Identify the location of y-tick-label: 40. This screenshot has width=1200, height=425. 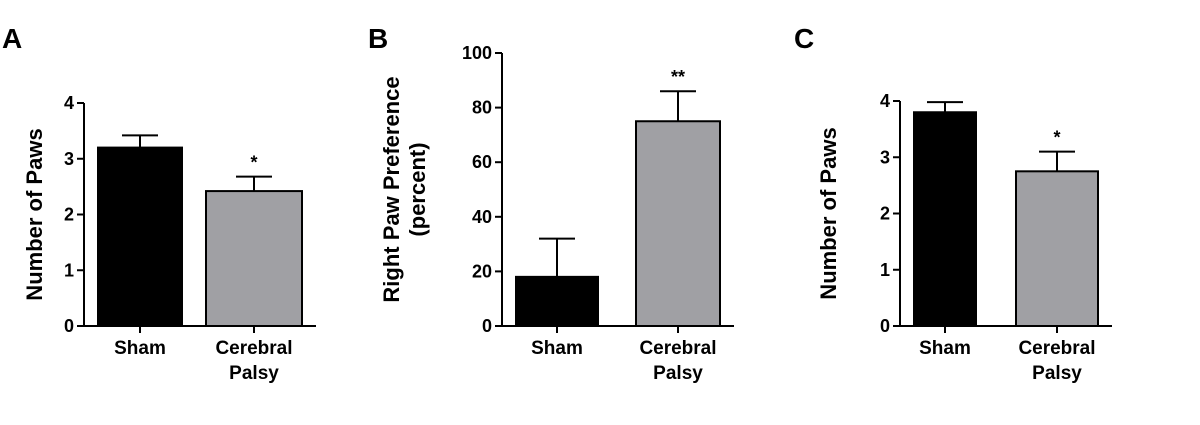
(482, 217).